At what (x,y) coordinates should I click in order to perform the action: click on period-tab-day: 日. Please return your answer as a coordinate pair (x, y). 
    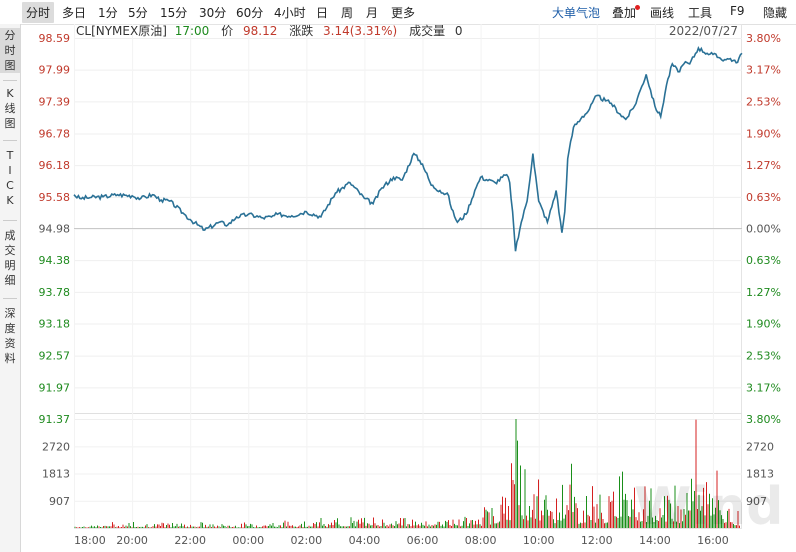
    Looking at the image, I should click on (322, 13).